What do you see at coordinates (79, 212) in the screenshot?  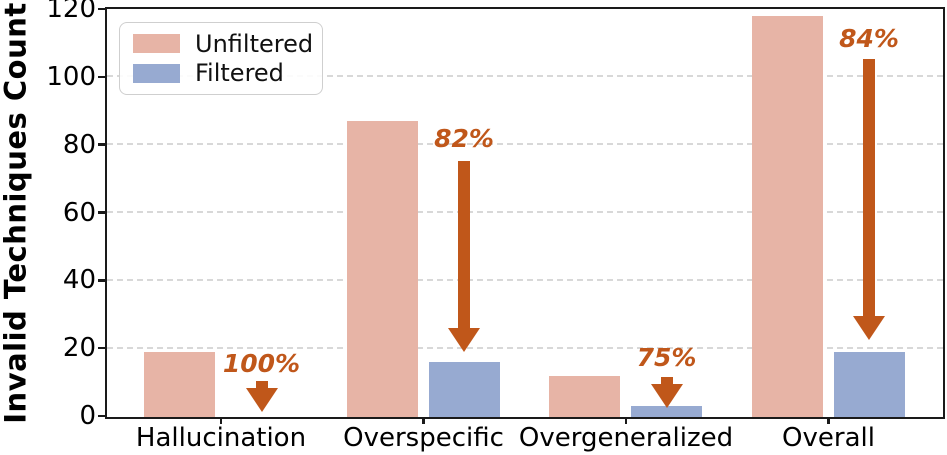 I see `y-tick-label: 60` at bounding box center [79, 212].